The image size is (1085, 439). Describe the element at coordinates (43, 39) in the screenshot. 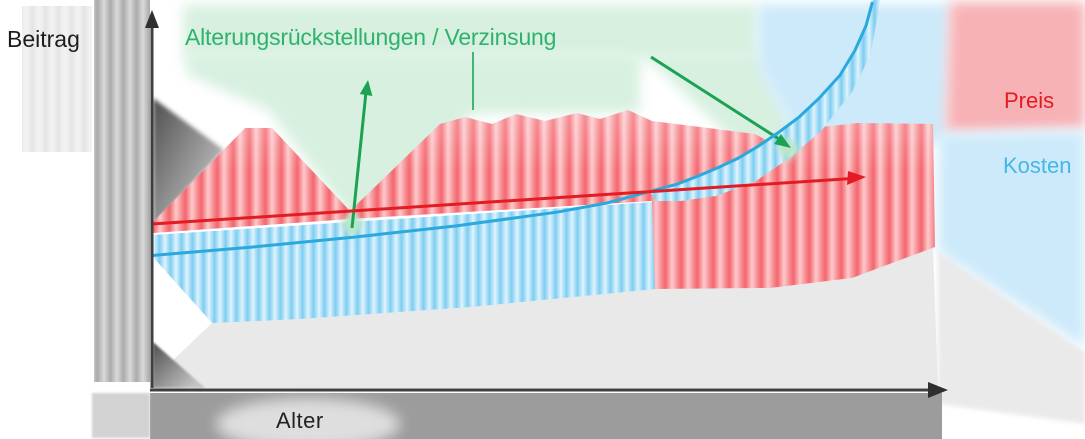

I see `y-axis-label: Beitrag` at that location.